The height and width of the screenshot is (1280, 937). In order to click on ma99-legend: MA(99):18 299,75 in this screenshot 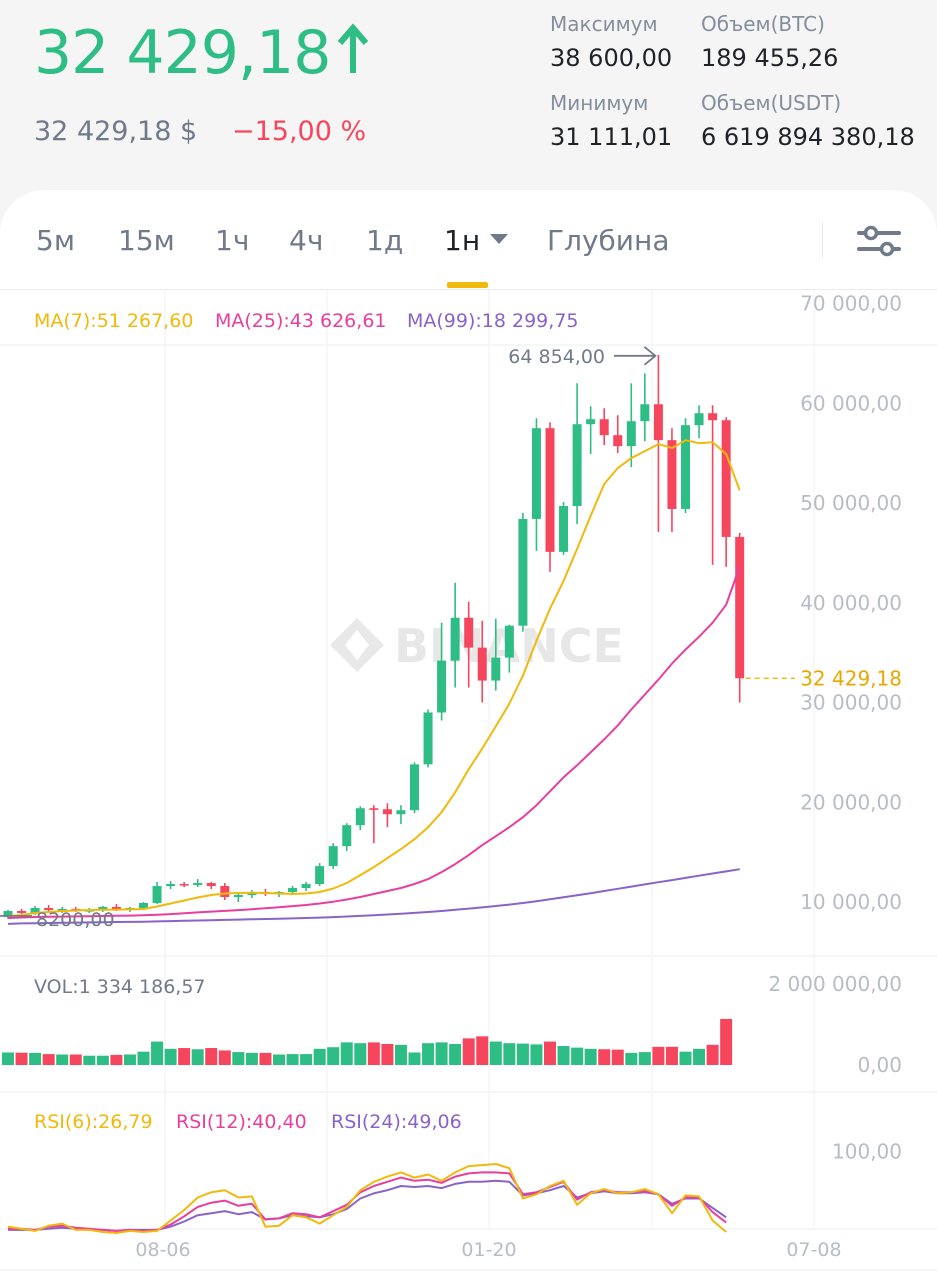, I will do `click(493, 321)`.